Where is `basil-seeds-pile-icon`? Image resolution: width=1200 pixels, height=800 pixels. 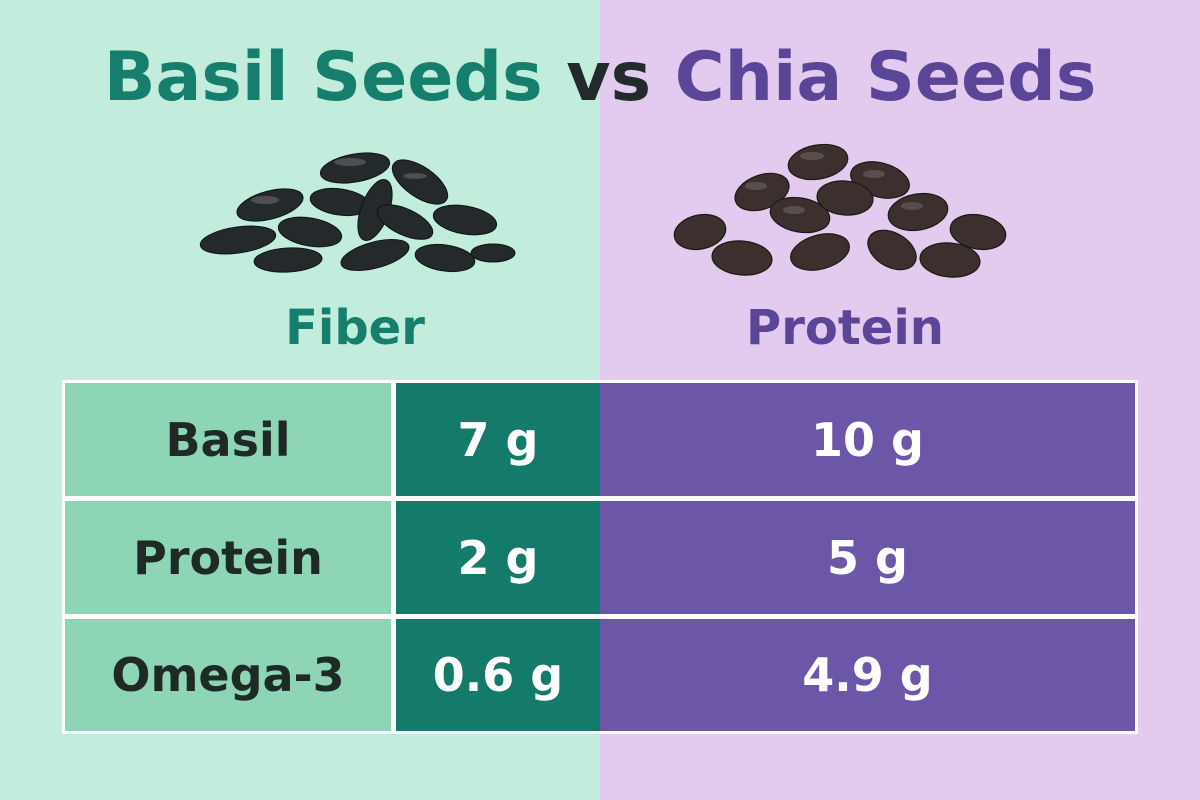 basil-seeds-pile-icon is located at coordinates (357, 212).